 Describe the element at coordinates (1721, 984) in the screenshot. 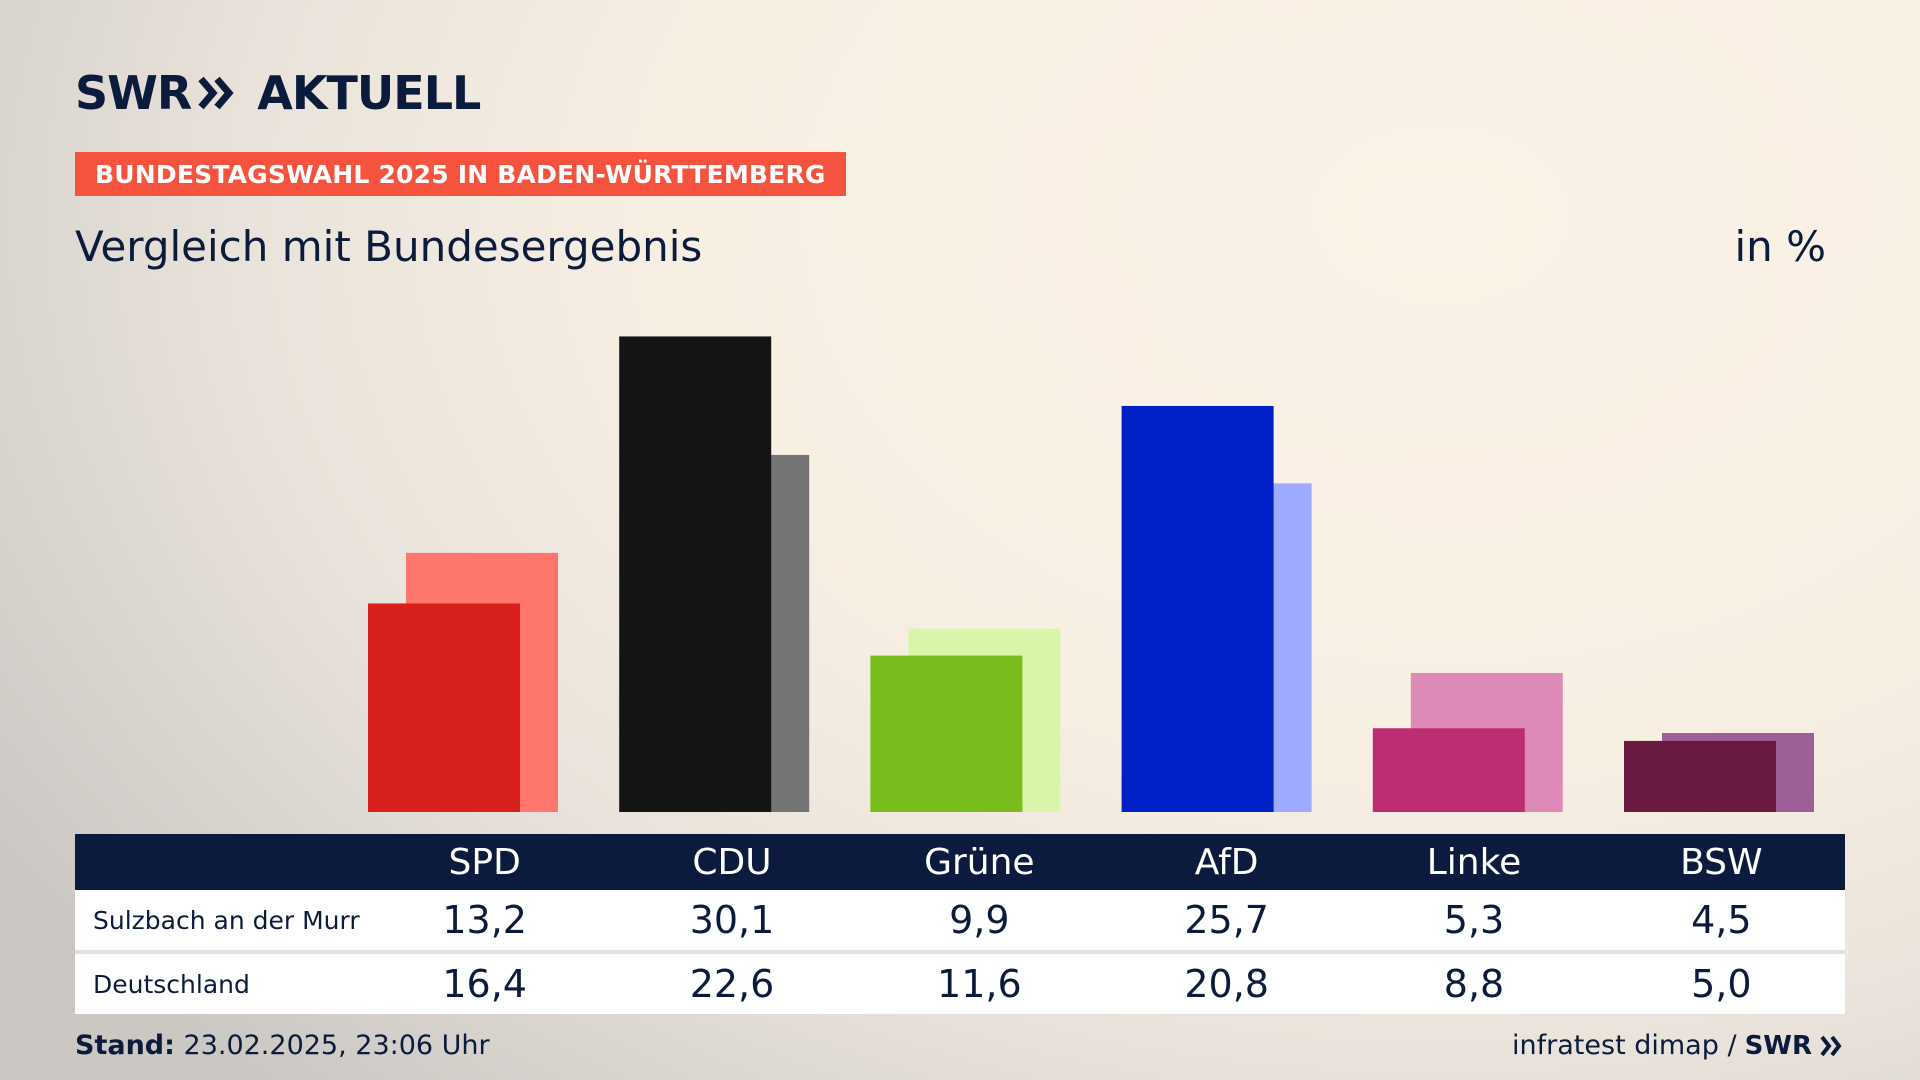

I see `table-cell: 5,0` at that location.